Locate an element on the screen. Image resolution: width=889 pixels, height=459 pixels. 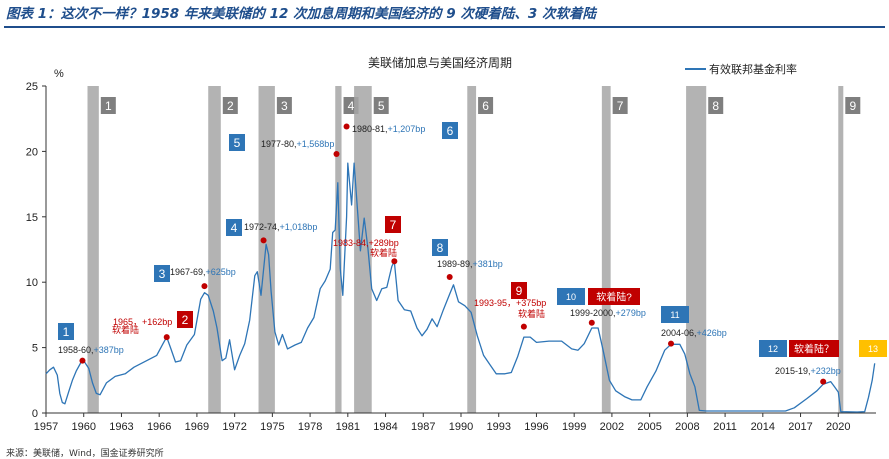
x-tick-label: 2005 is located at coordinates (649, 427).